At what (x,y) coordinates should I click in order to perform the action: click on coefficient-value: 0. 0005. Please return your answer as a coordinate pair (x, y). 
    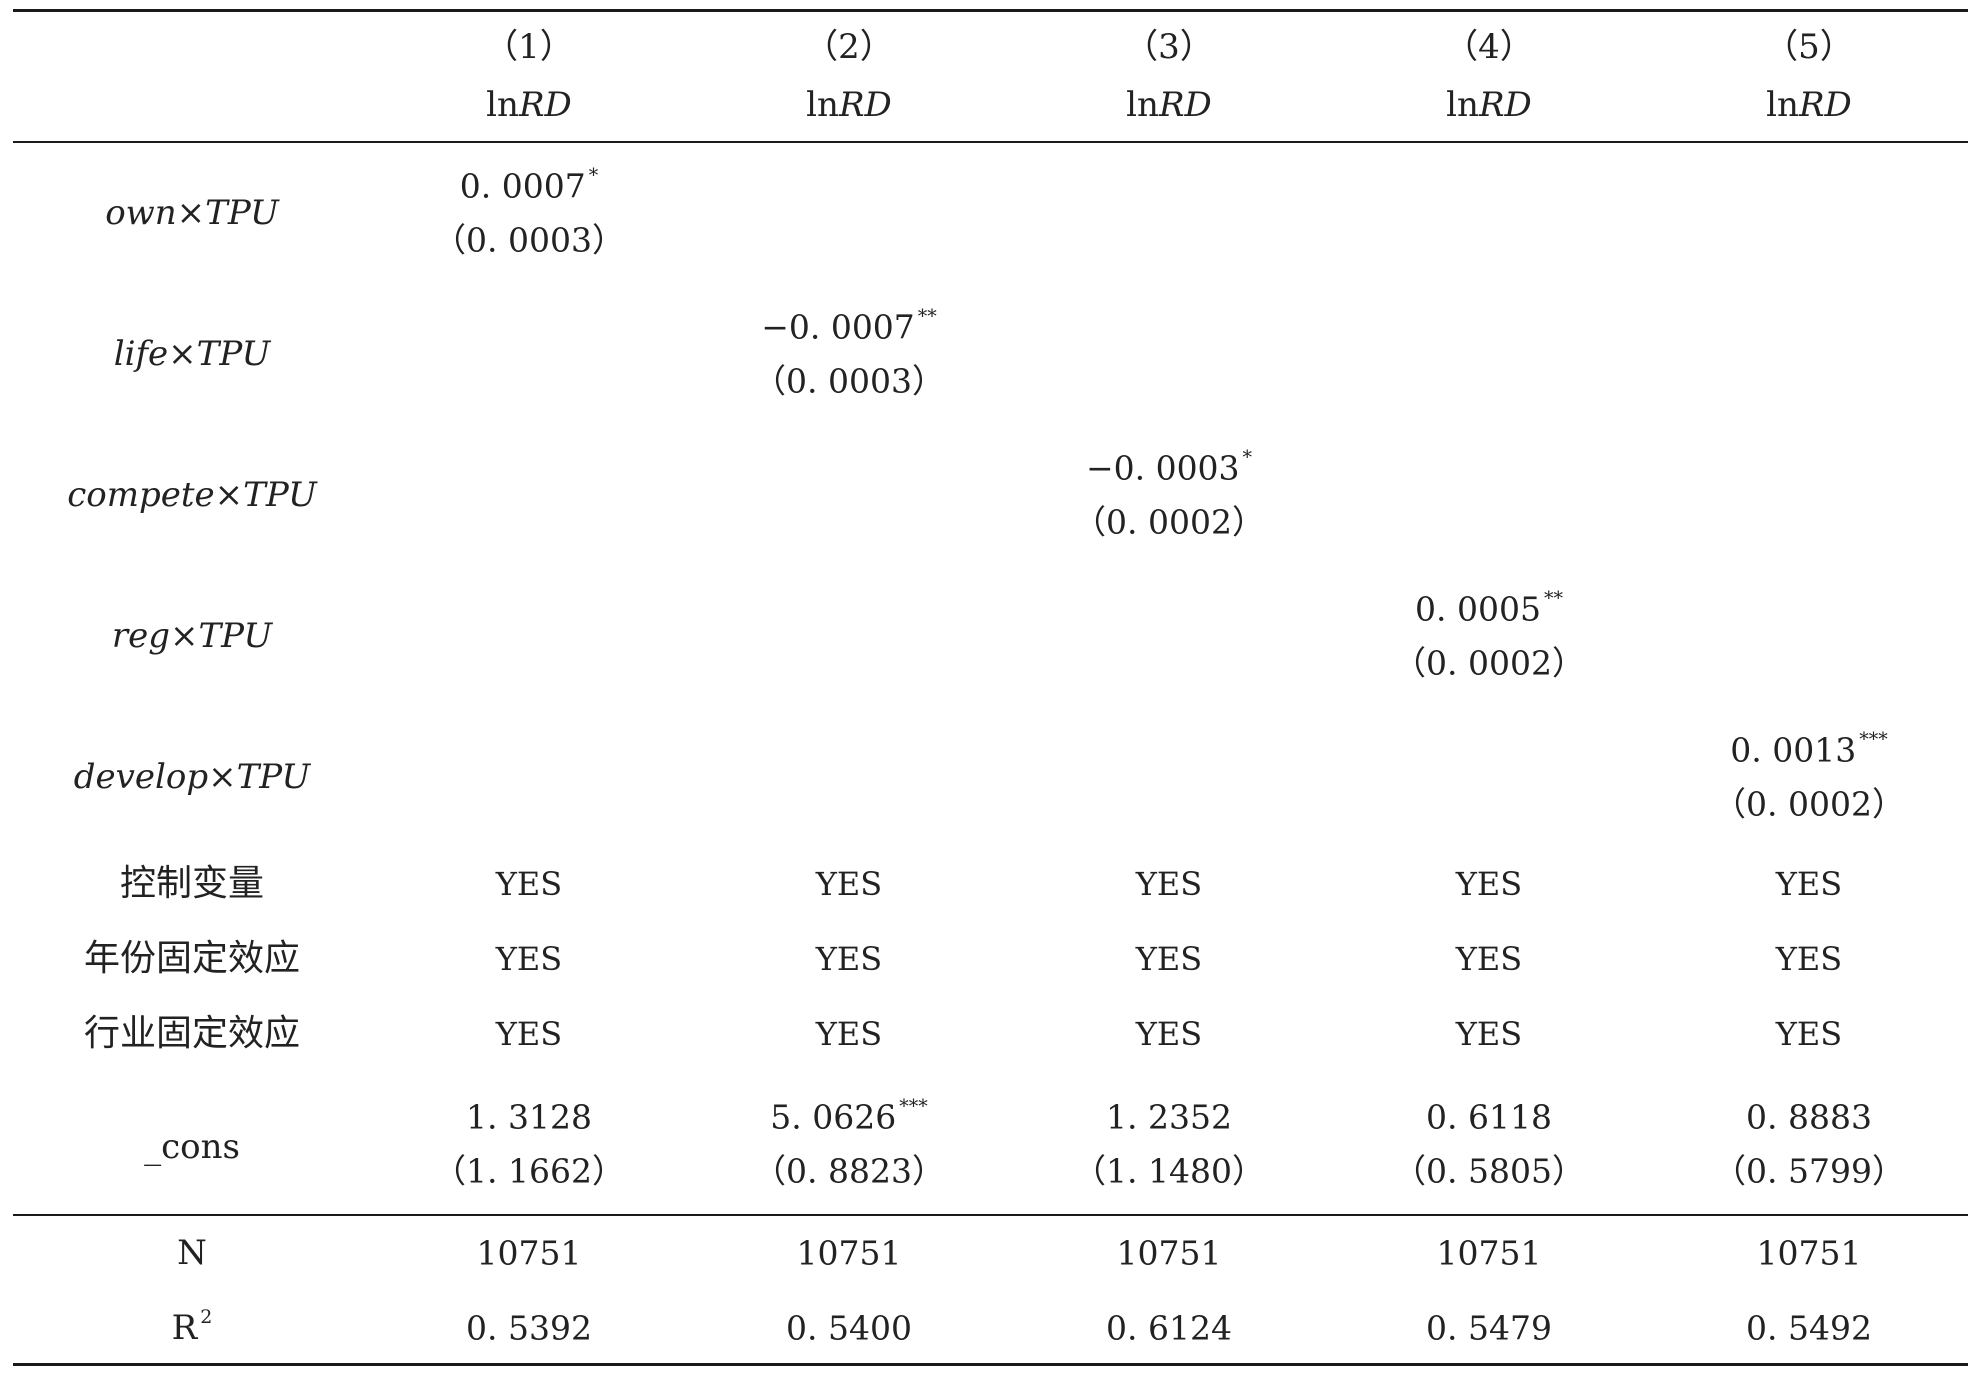
    Looking at the image, I should click on (1478, 609).